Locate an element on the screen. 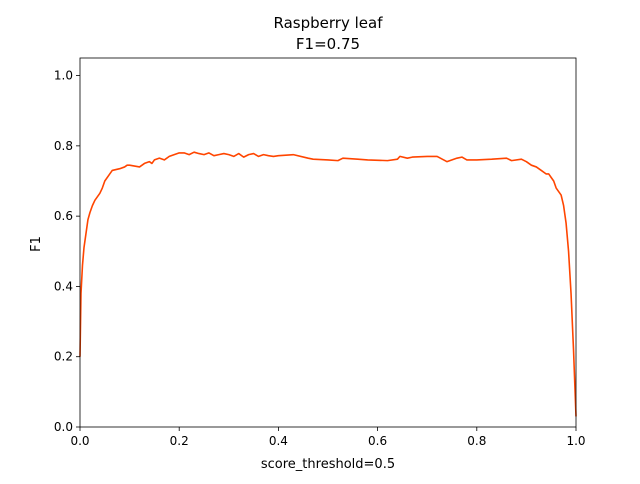  y-tick-label: 0.2 is located at coordinates (63, 357).